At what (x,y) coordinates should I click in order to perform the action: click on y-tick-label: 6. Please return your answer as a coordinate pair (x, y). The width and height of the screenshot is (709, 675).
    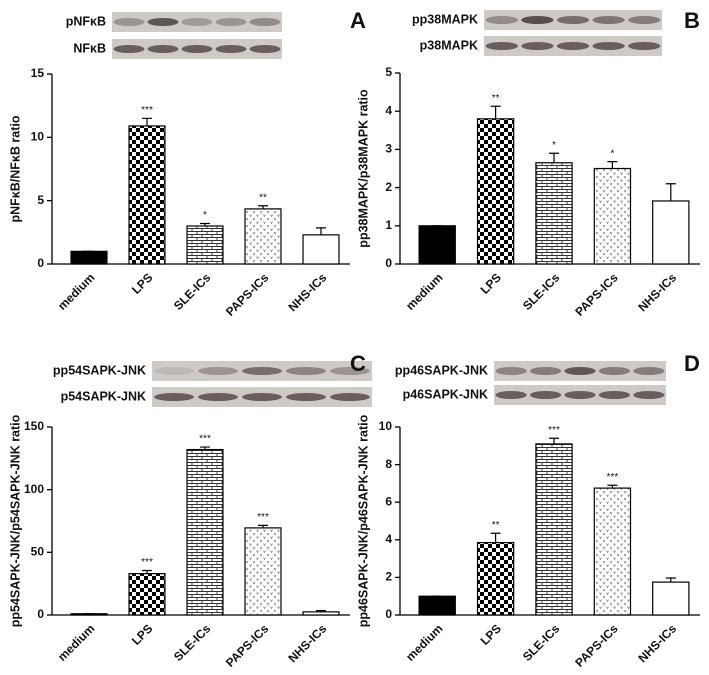
    Looking at the image, I should click on (388, 501).